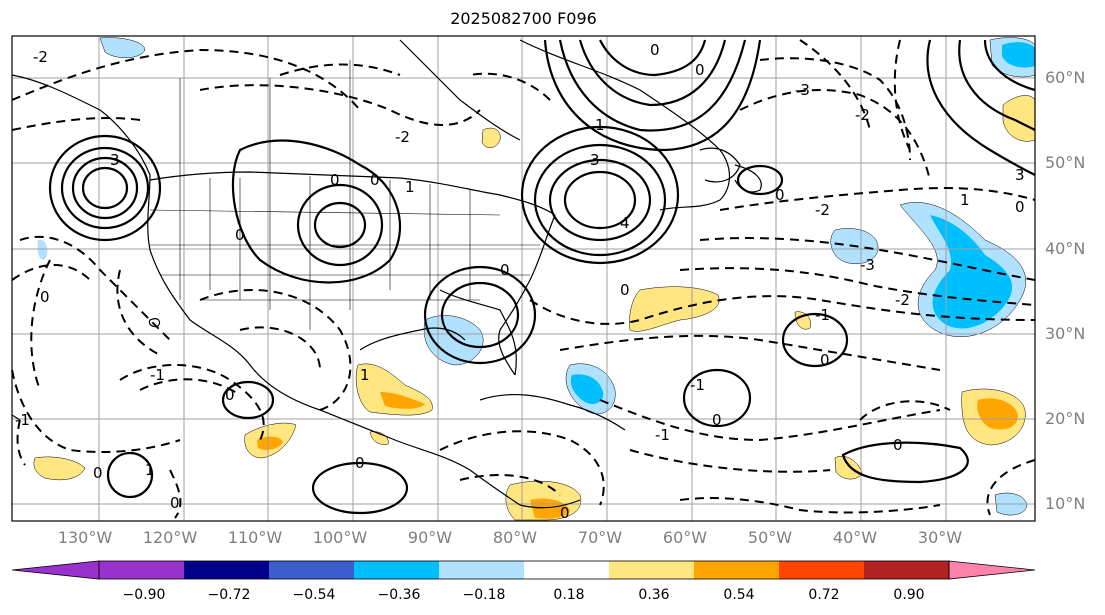 The image size is (1105, 615). What do you see at coordinates (1065, 77) in the screenshot?
I see `lat-label: 60°N` at bounding box center [1065, 77].